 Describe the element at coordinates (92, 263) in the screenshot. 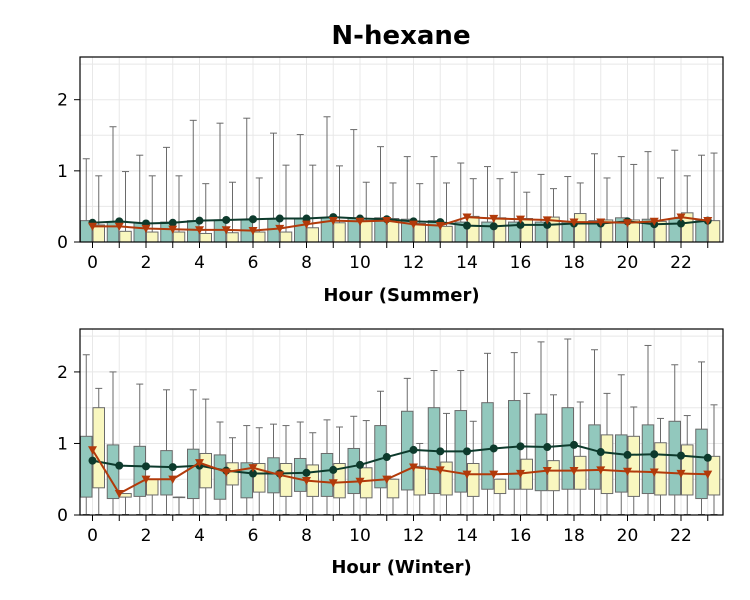

I see `x-tick-label: 0` at that location.